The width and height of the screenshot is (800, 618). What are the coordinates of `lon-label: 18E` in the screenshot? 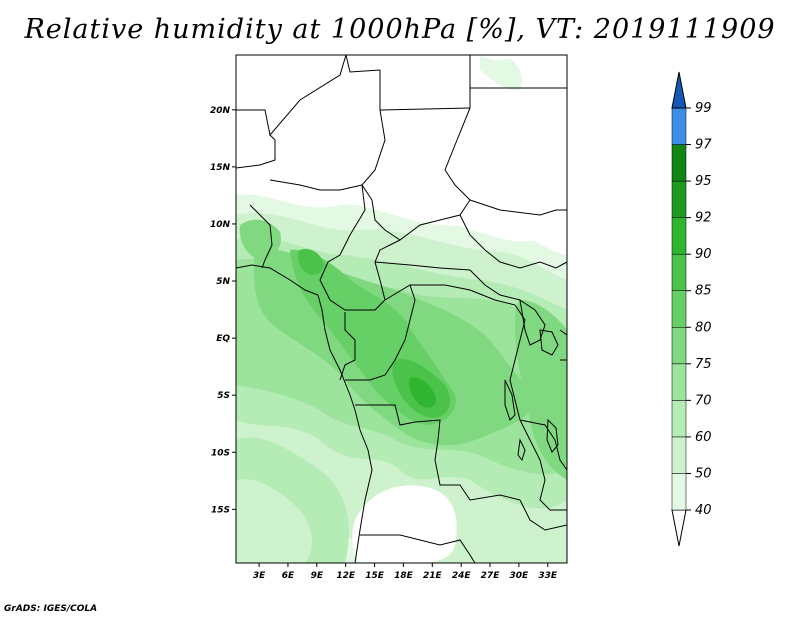 It's located at (404, 576).